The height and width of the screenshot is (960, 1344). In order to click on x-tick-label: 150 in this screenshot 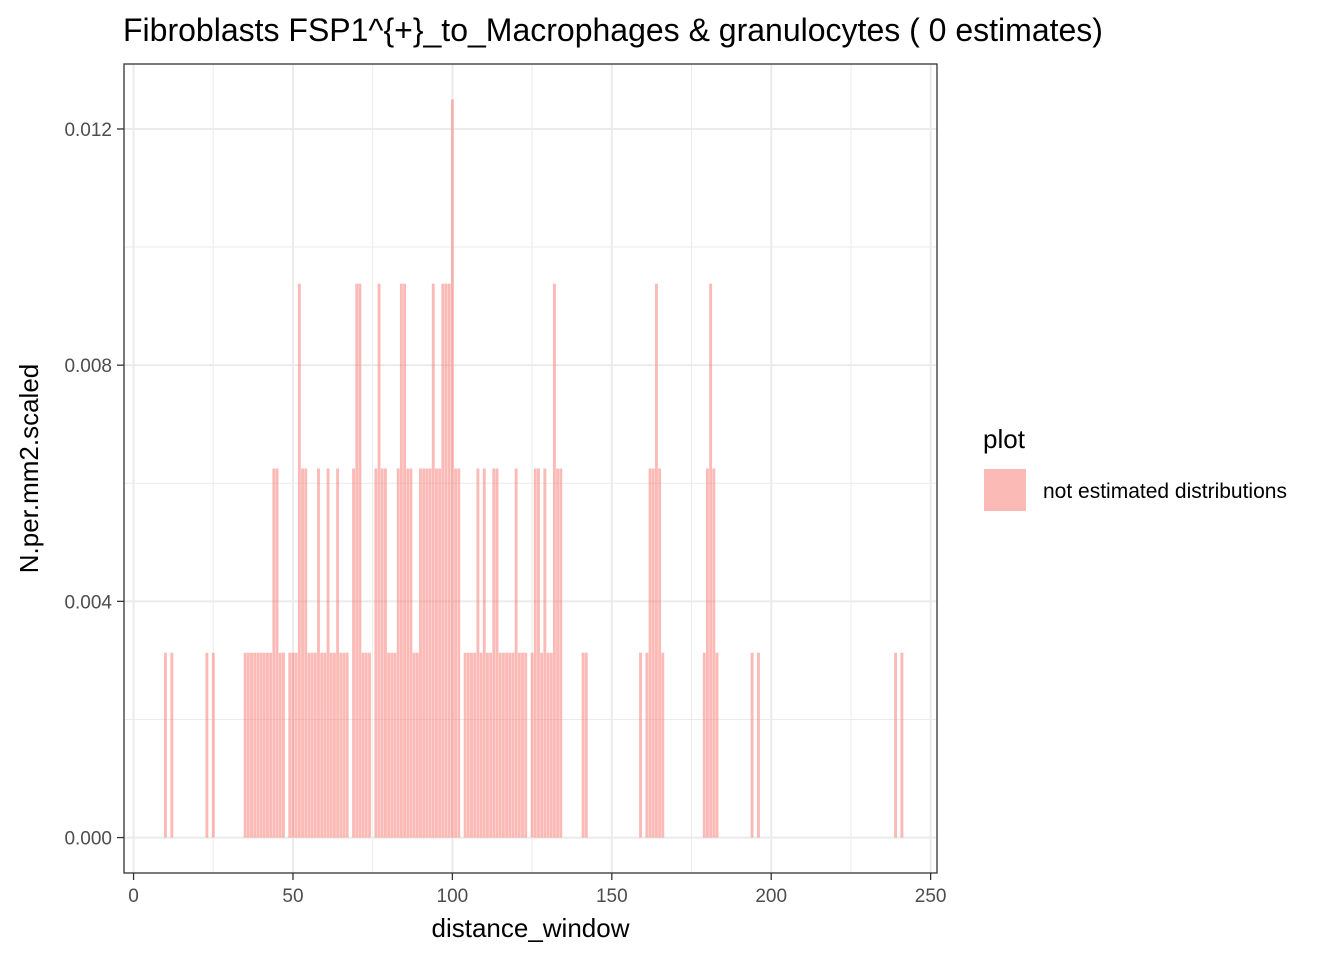, I will do `click(612, 896)`.